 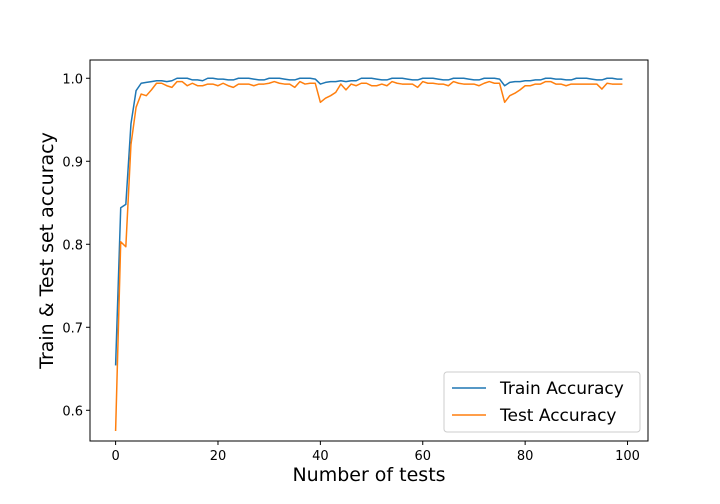 I want to click on y-tick-label: 0.9, so click(x=72, y=162).